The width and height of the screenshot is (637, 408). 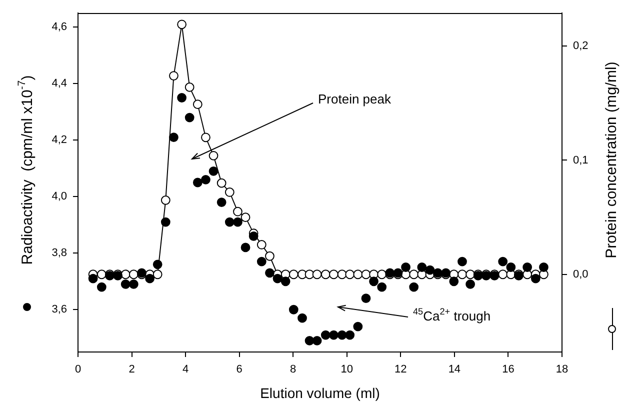 I want to click on y-tick-label: 3,6, so click(x=59, y=310).